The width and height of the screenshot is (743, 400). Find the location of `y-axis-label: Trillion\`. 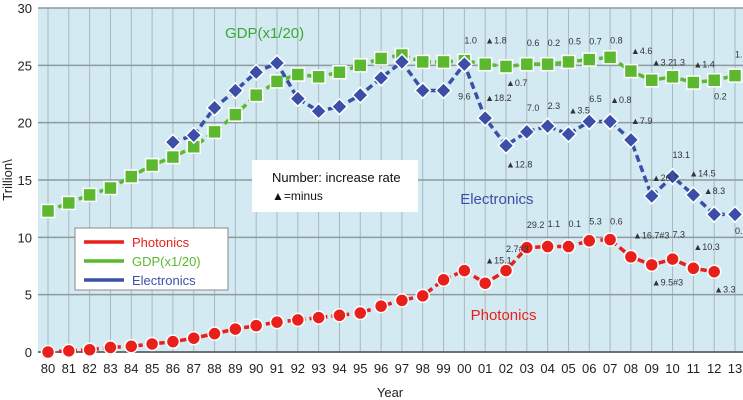

y-axis-label: Trillion\ is located at coordinates (7, 180).